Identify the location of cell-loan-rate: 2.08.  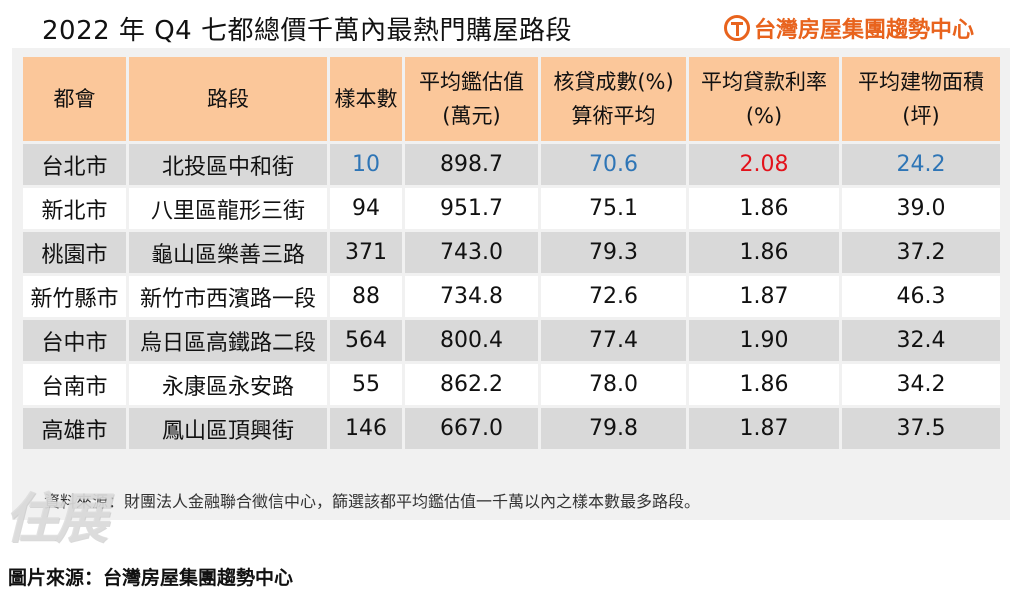
(764, 164).